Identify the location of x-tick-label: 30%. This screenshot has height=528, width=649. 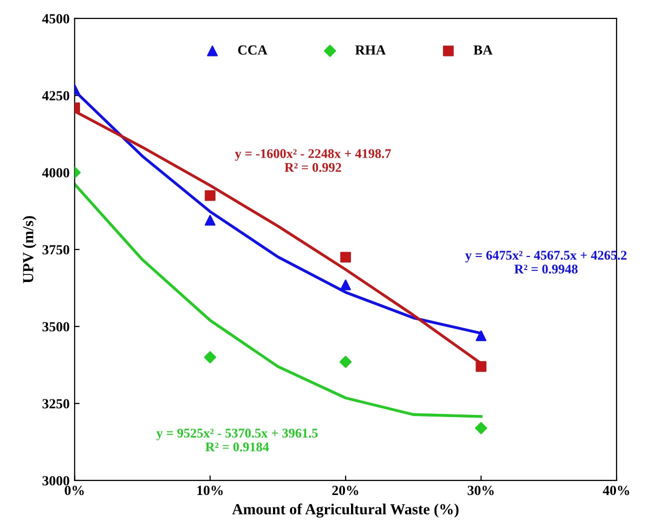
(481, 491).